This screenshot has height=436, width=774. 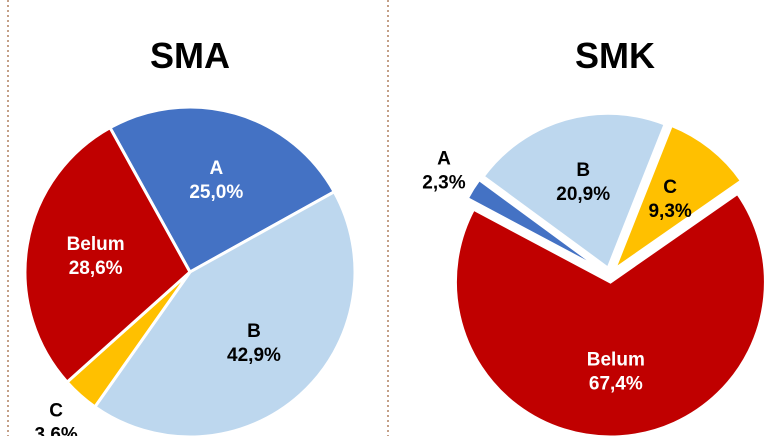 What do you see at coordinates (443, 183) in the screenshot?
I see `slice-value-label: 2,3%` at bounding box center [443, 183].